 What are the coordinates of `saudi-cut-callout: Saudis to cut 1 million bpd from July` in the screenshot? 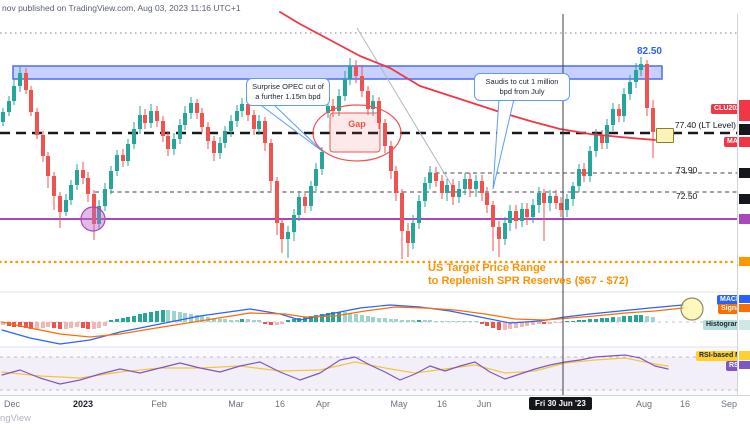 It's located at (522, 87).